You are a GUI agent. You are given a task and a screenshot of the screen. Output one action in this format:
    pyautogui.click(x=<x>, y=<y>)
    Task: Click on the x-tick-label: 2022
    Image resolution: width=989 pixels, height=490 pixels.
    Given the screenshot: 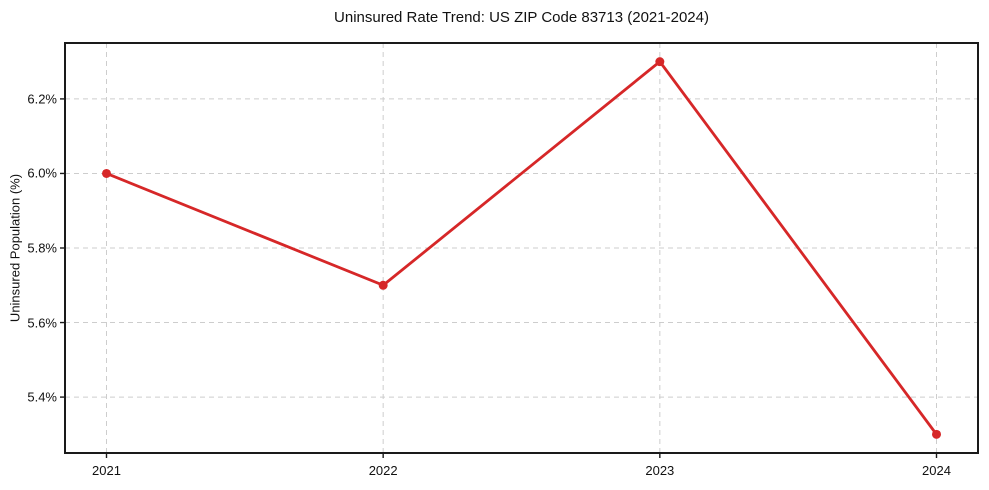 What is the action you would take?
    pyautogui.click(x=383, y=470)
    